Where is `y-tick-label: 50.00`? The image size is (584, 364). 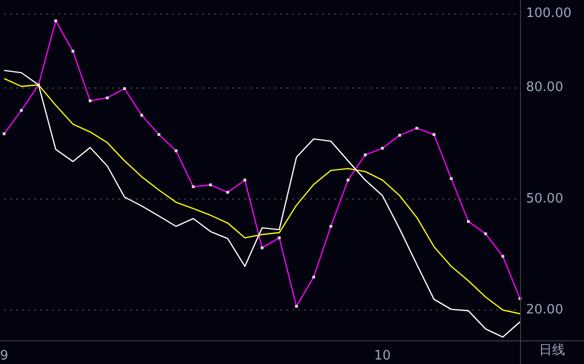 y-tick-label: 50.00 is located at coordinates (545, 198).